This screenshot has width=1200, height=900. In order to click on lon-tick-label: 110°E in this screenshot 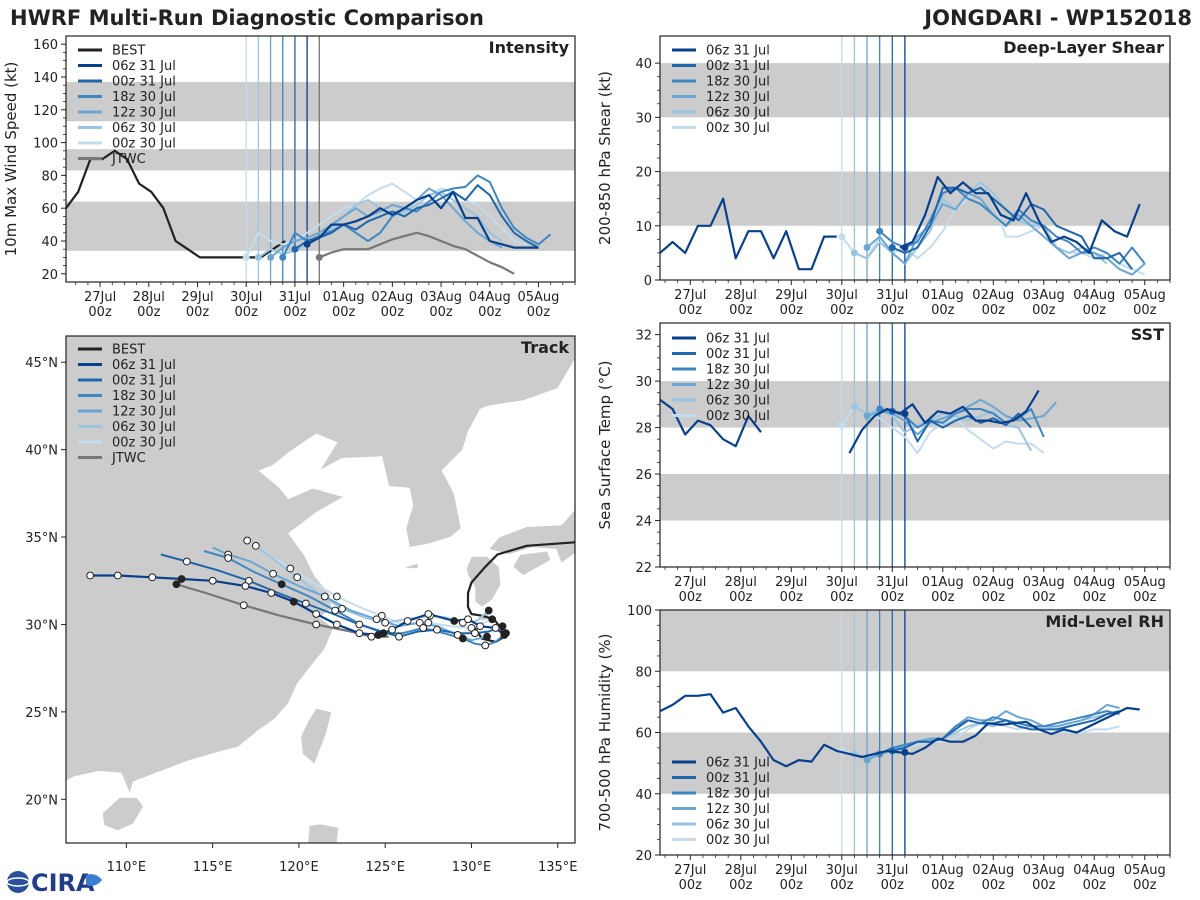, I will do `click(127, 867)`.